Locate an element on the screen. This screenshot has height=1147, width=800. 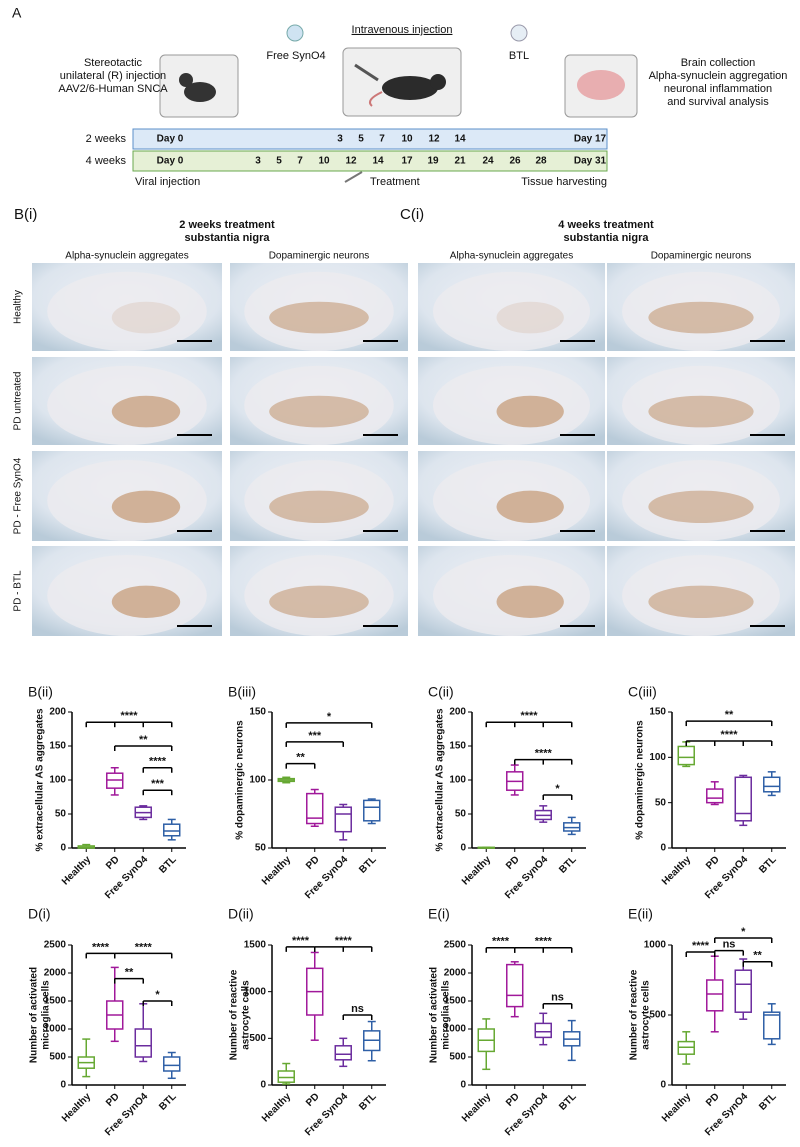
row-label: Healthy is located at coordinates (18, 307).